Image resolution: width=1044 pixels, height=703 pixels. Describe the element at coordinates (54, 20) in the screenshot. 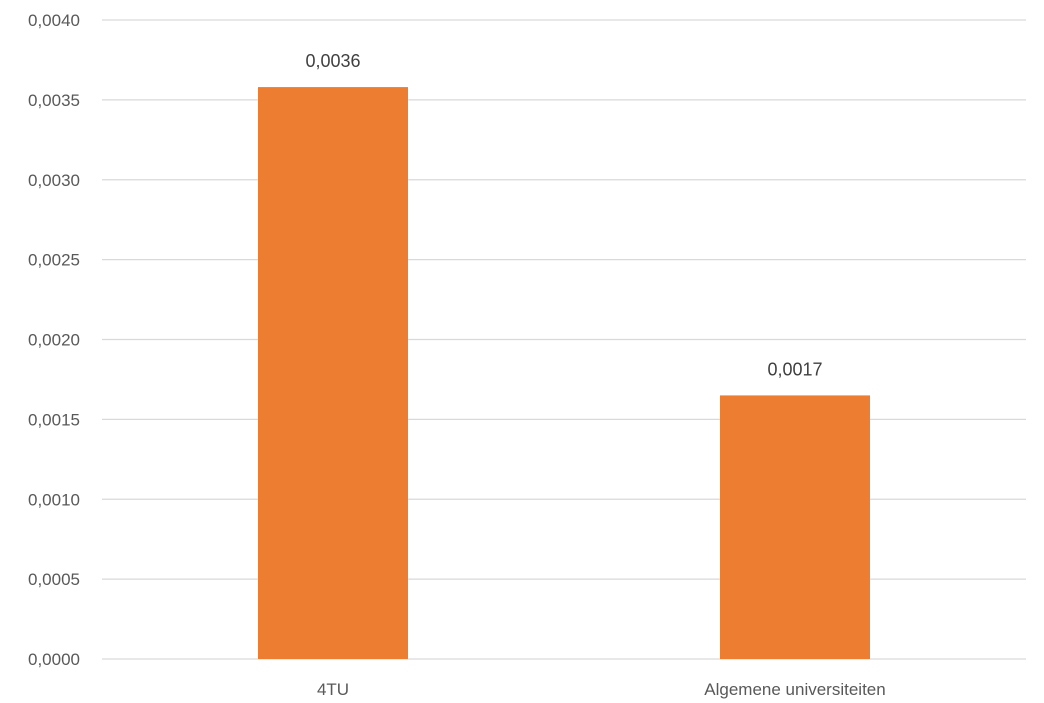

I see `y-tick-label: 0,0040` at that location.